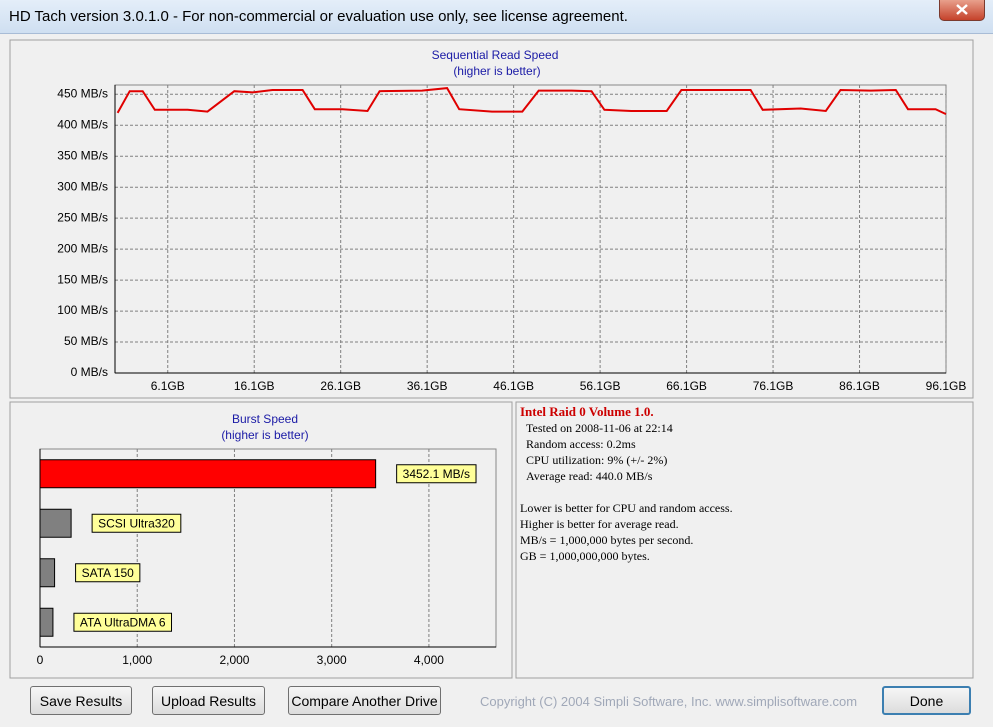  Describe the element at coordinates (926, 700) in the screenshot. I see `button: Done` at that location.